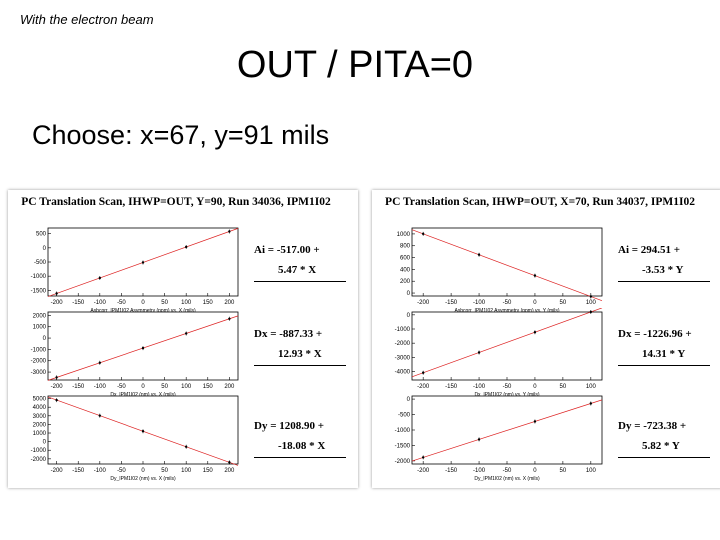  I want to click on fit-equation-line1: Dx = -887.33 +, so click(288, 334).